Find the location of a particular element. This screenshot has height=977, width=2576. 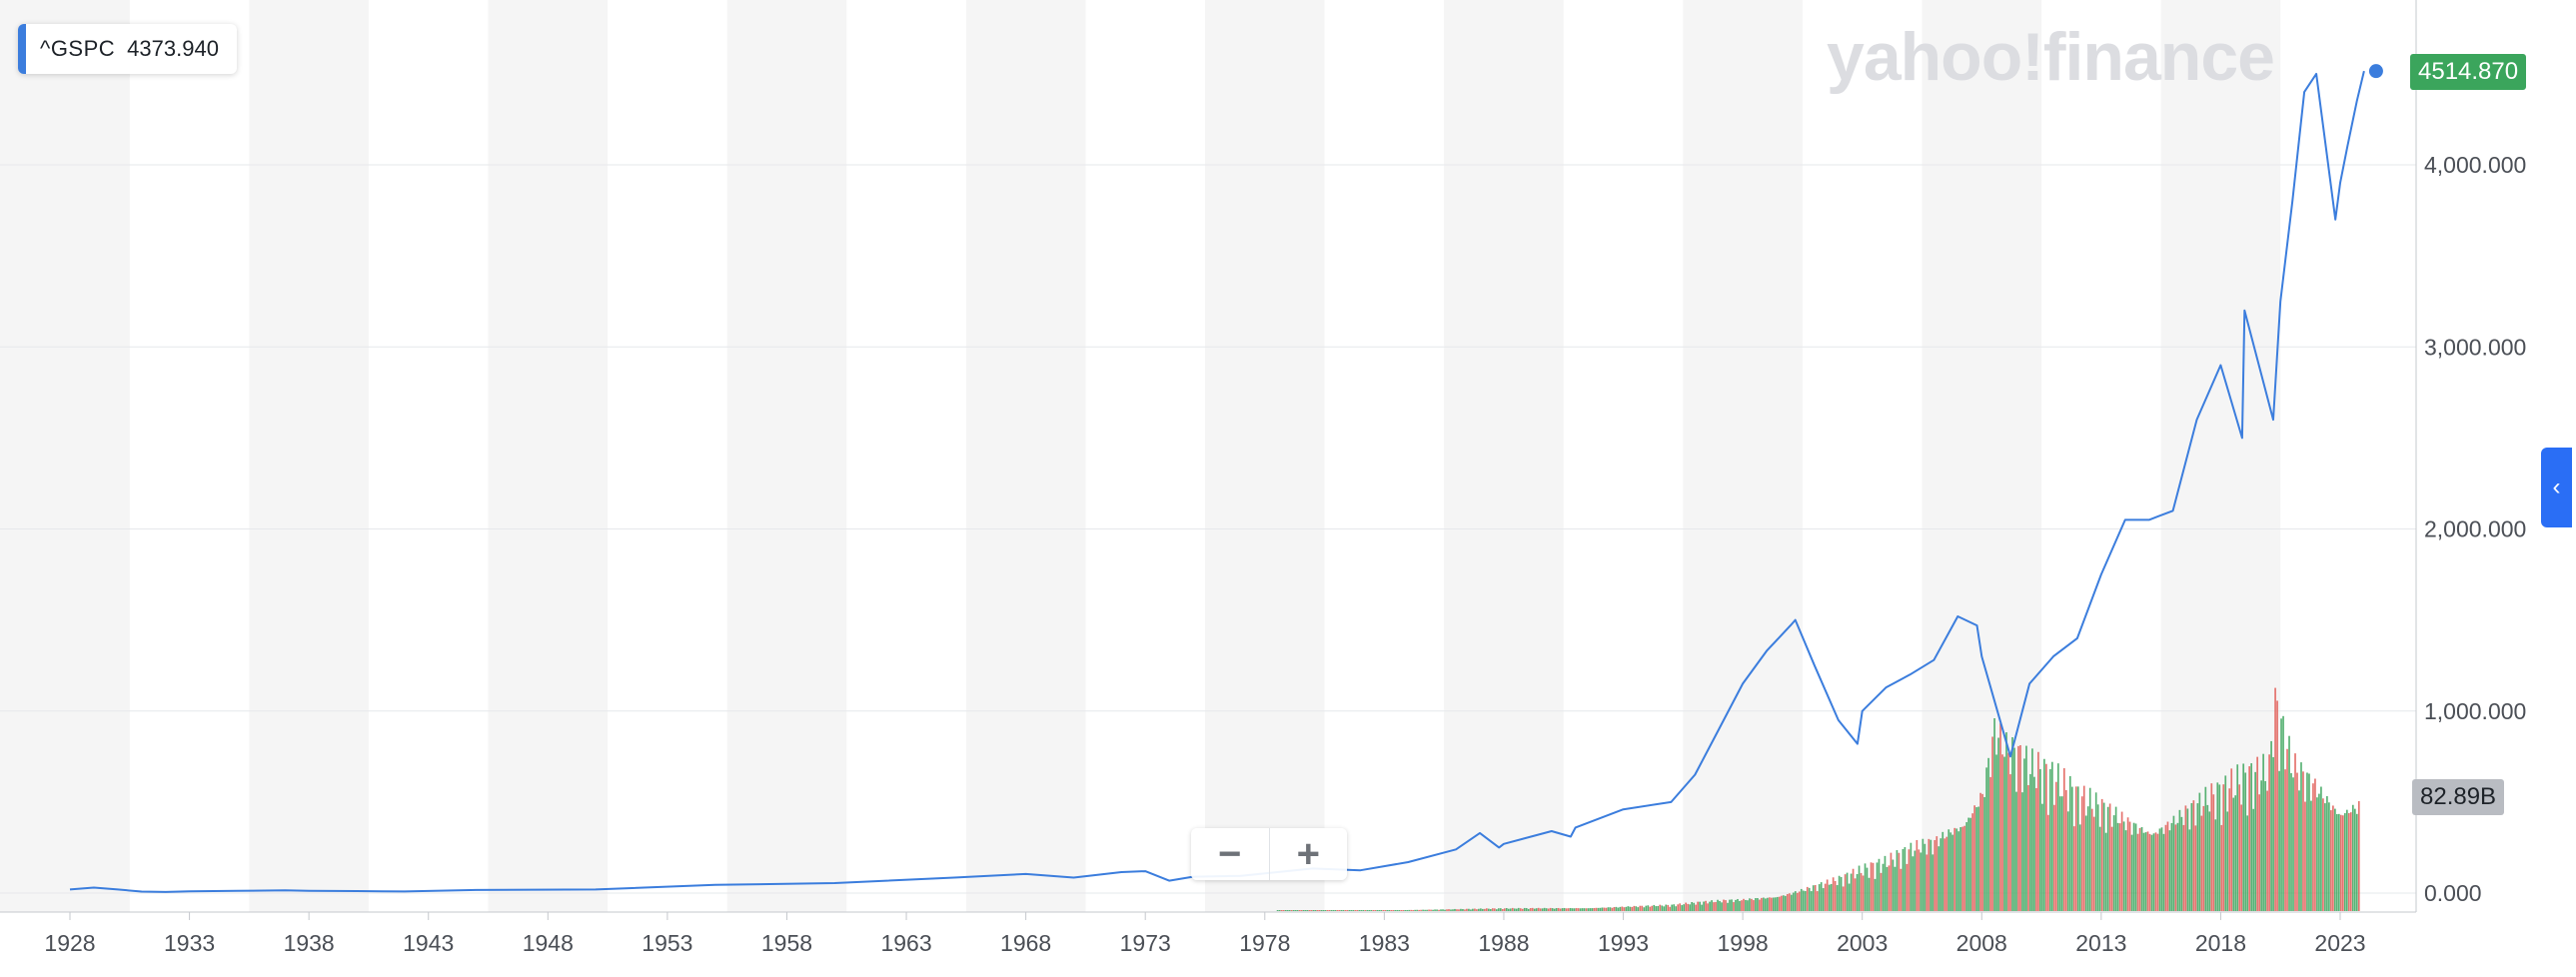

zoom-out-button: − is located at coordinates (1230, 854).